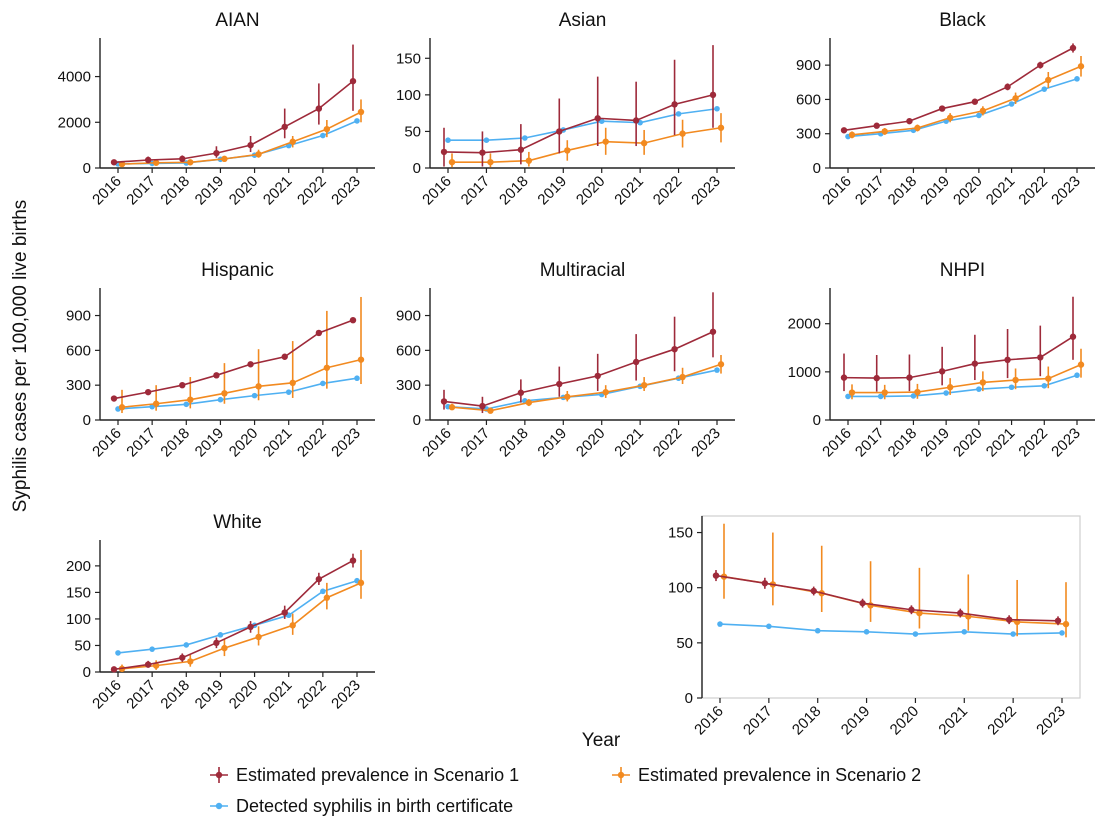  Describe the element at coordinates (583, 270) in the screenshot. I see `panel-title: Multiracial` at that location.